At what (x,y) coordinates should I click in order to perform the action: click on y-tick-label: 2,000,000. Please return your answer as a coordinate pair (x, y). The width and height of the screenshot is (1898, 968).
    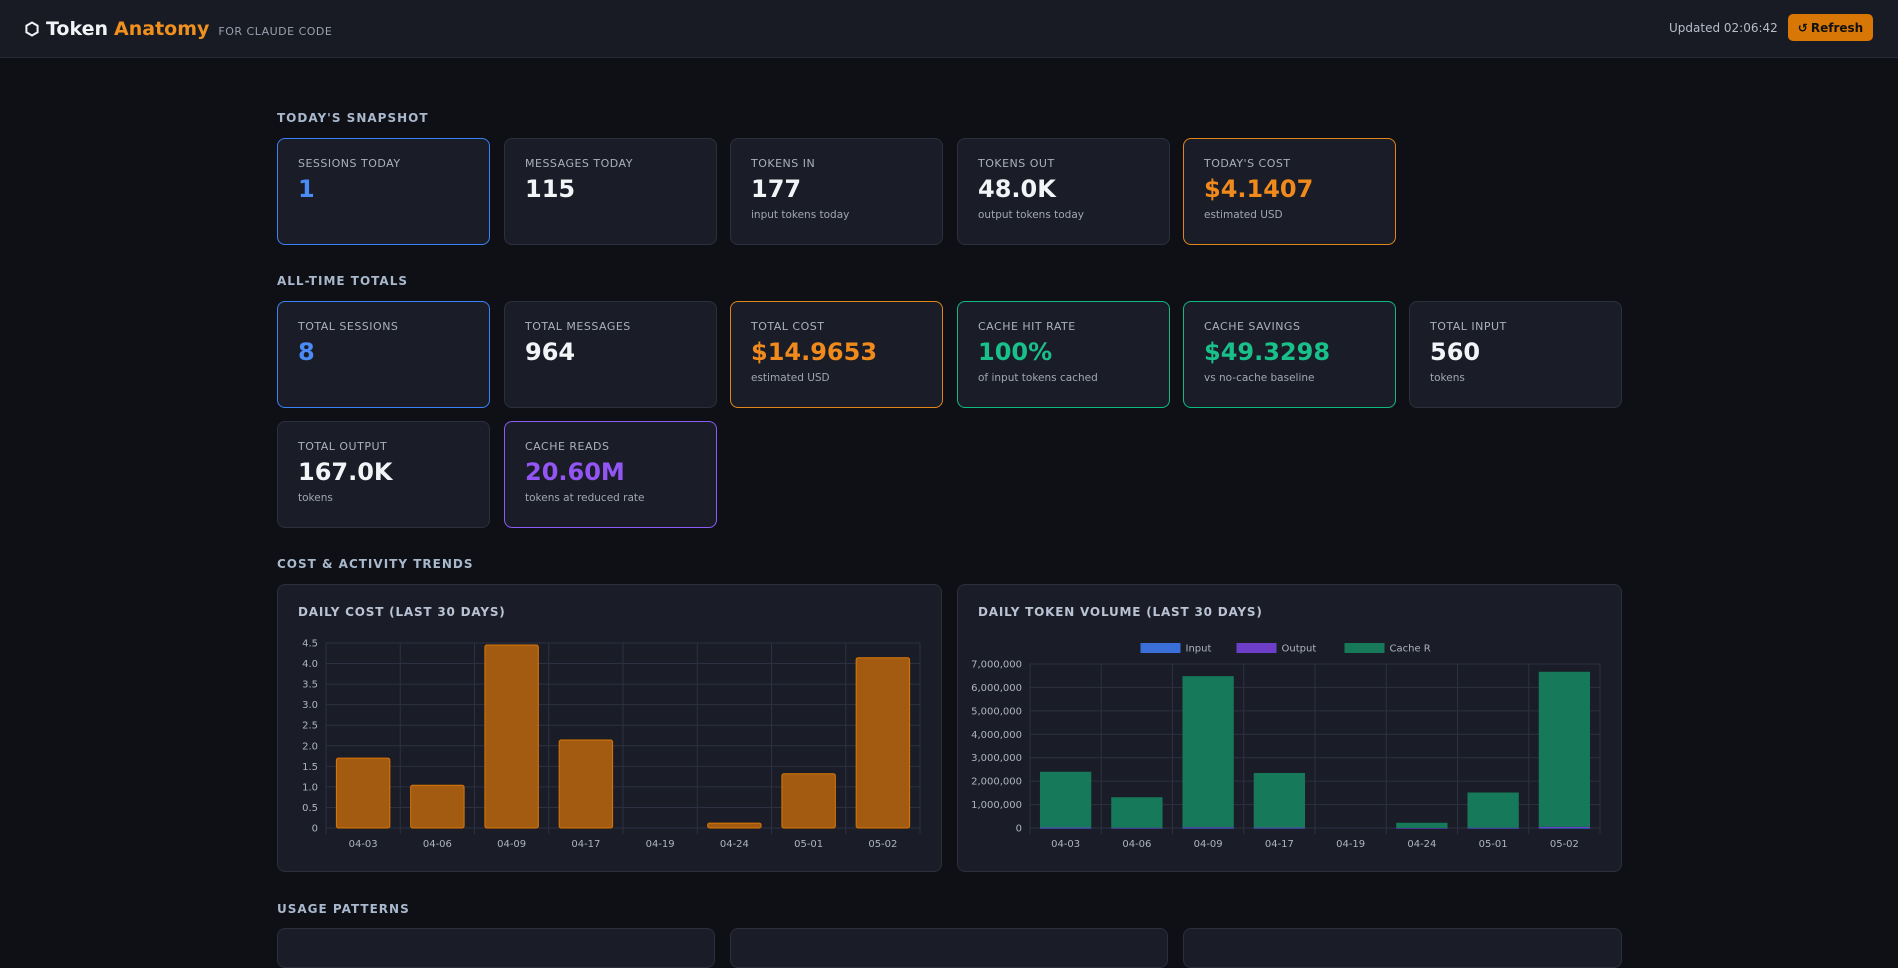
    Looking at the image, I should click on (996, 782).